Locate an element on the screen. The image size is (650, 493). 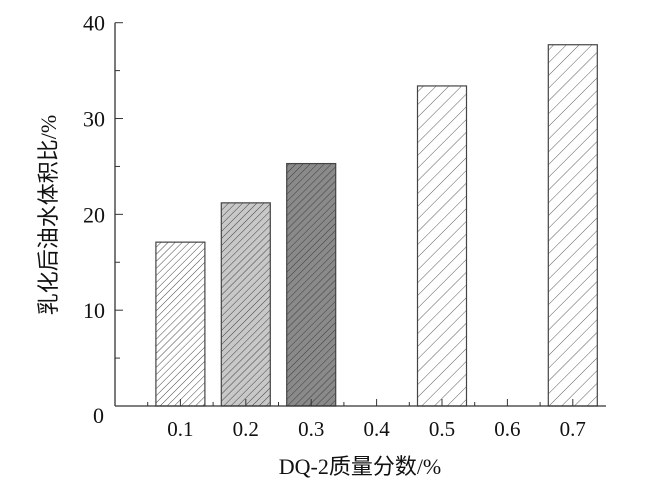
y-tick-label: 10 is located at coordinates (94, 310).